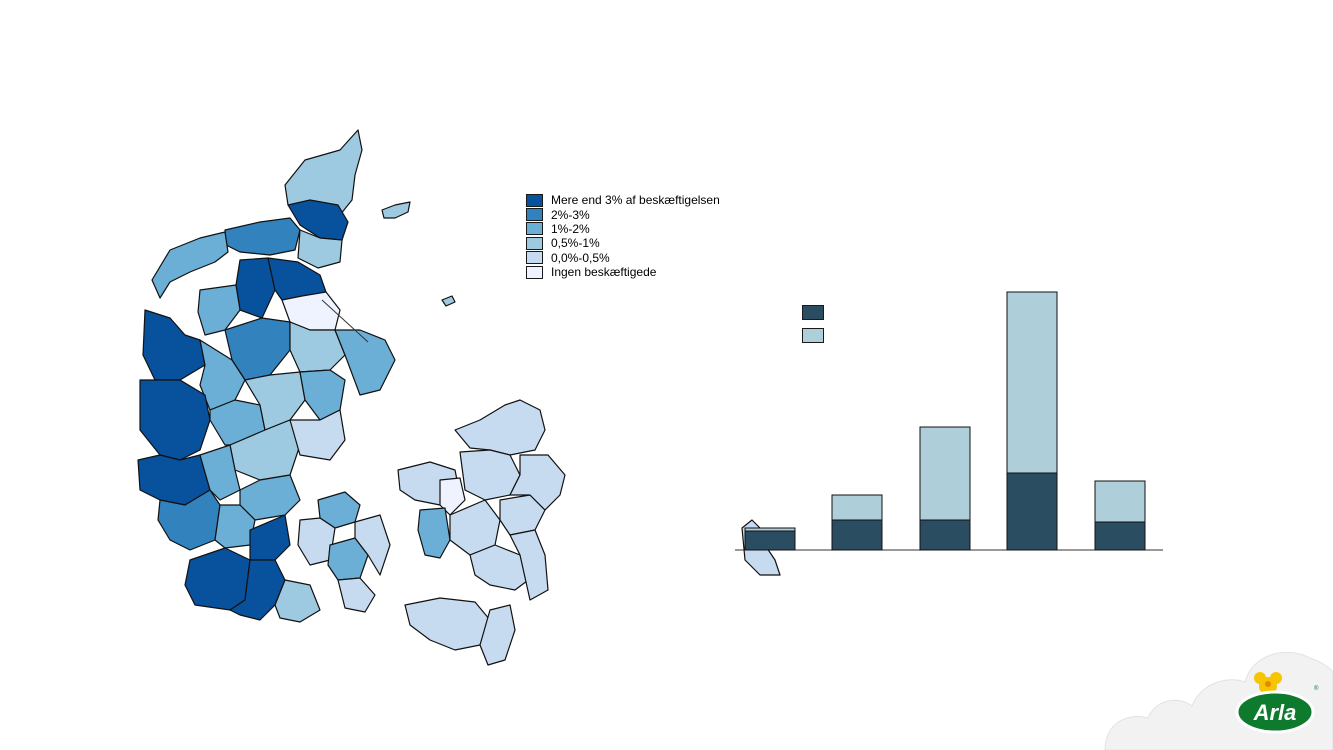  Describe the element at coordinates (570, 228) in the screenshot. I see `legend-label: 1%-2%` at that location.